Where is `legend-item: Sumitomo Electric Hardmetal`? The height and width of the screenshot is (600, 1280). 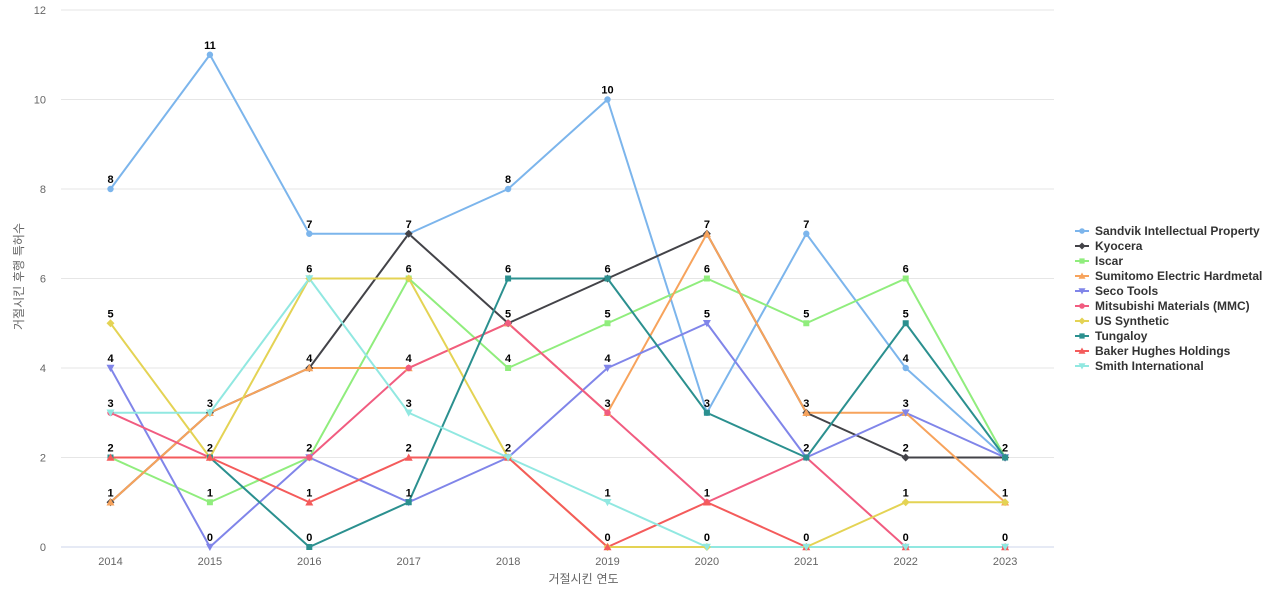
legend-item: Sumitomo Electric Hardmetal is located at coordinates (1168, 276).